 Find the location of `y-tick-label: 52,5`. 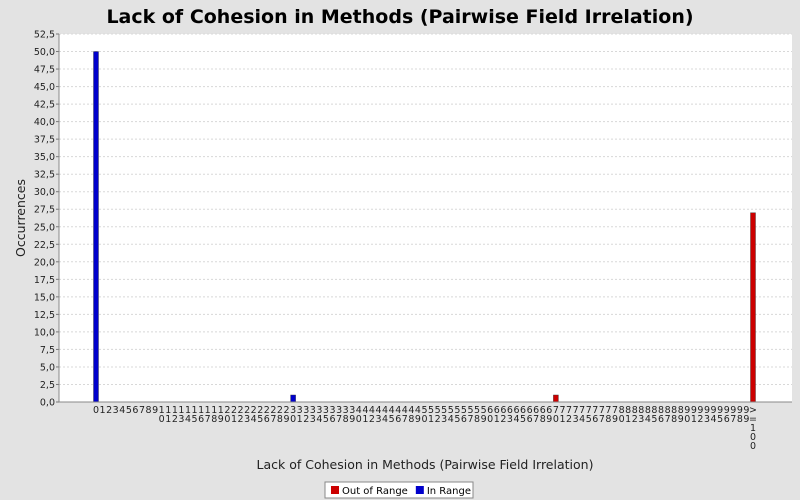

y-tick-label: 52,5 is located at coordinates (44, 35).